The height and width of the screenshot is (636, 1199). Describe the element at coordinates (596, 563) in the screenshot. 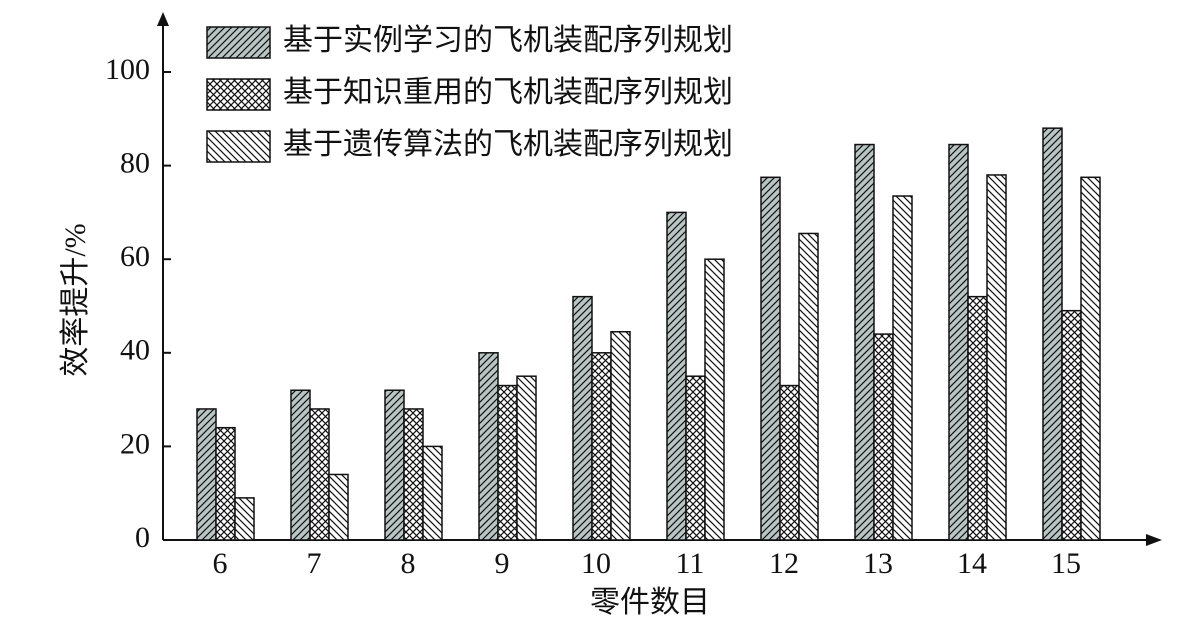

I see `x-tick-label: 10` at that location.